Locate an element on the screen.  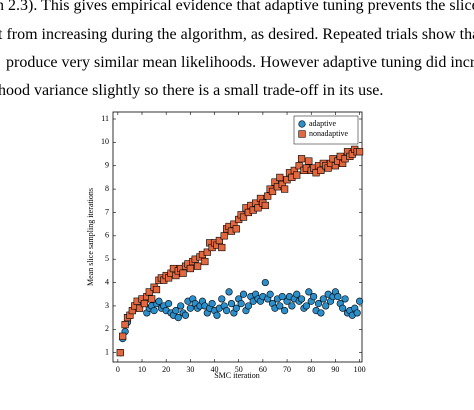
y-tick-label: 10 is located at coordinates (105, 141).